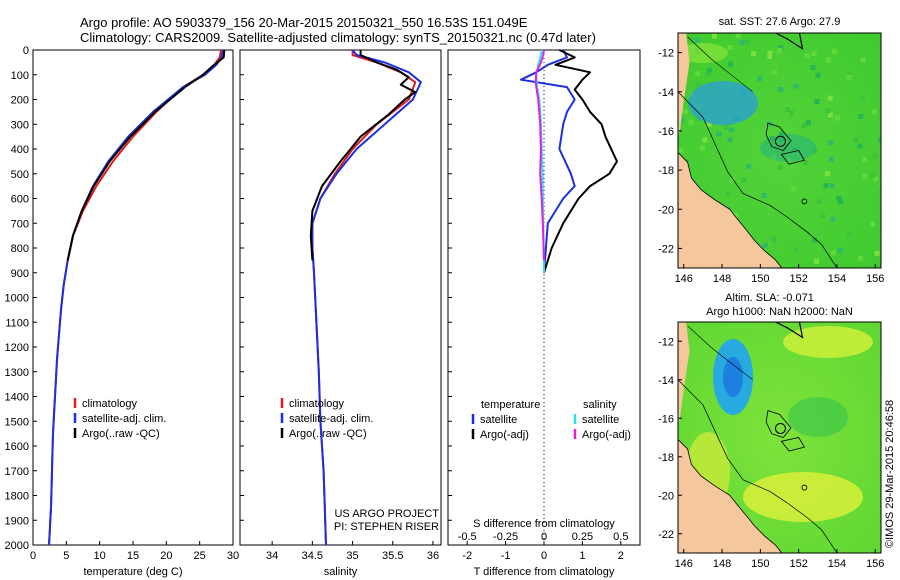 The width and height of the screenshot is (900, 580). I want to click on y-tick-label: 1700, so click(17, 472).